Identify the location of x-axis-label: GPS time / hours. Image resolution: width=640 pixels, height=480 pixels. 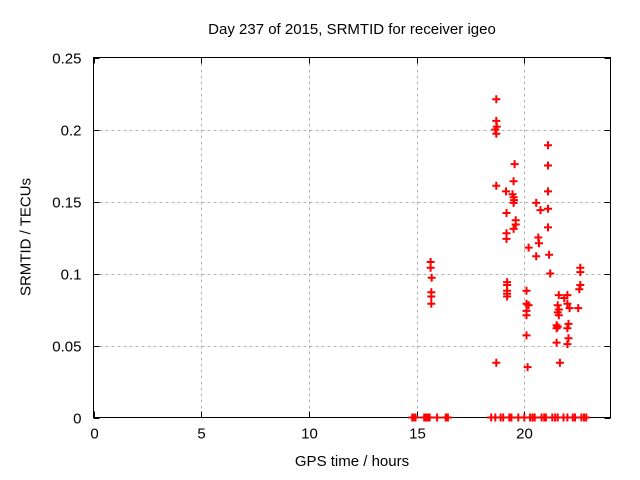
(352, 461).